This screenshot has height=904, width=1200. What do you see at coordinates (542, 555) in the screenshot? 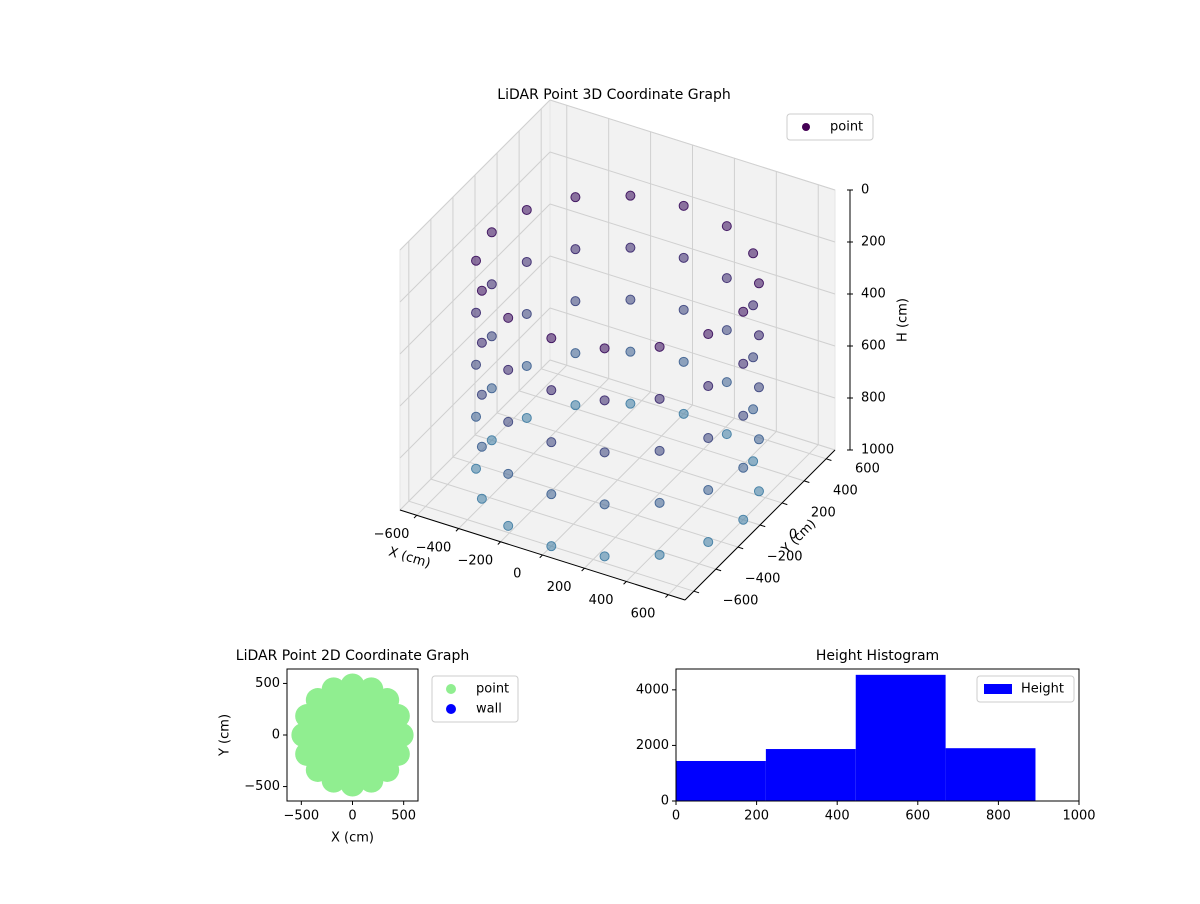
I see `x-axis` at bounding box center [542, 555].